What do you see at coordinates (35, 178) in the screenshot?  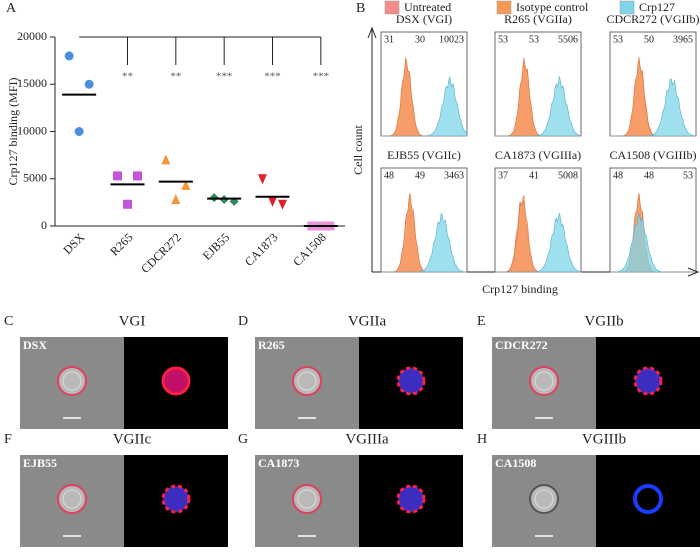 I see `y-tick-label: 5000` at bounding box center [35, 178].